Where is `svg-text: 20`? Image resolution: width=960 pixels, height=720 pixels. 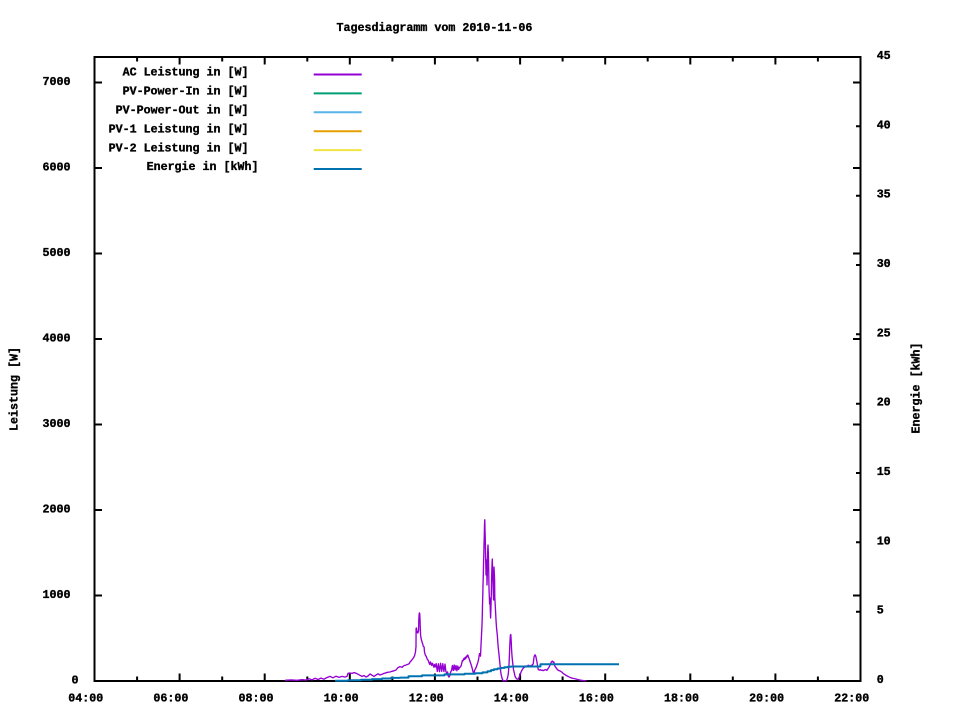
svg-text: 20 is located at coordinates (884, 403).